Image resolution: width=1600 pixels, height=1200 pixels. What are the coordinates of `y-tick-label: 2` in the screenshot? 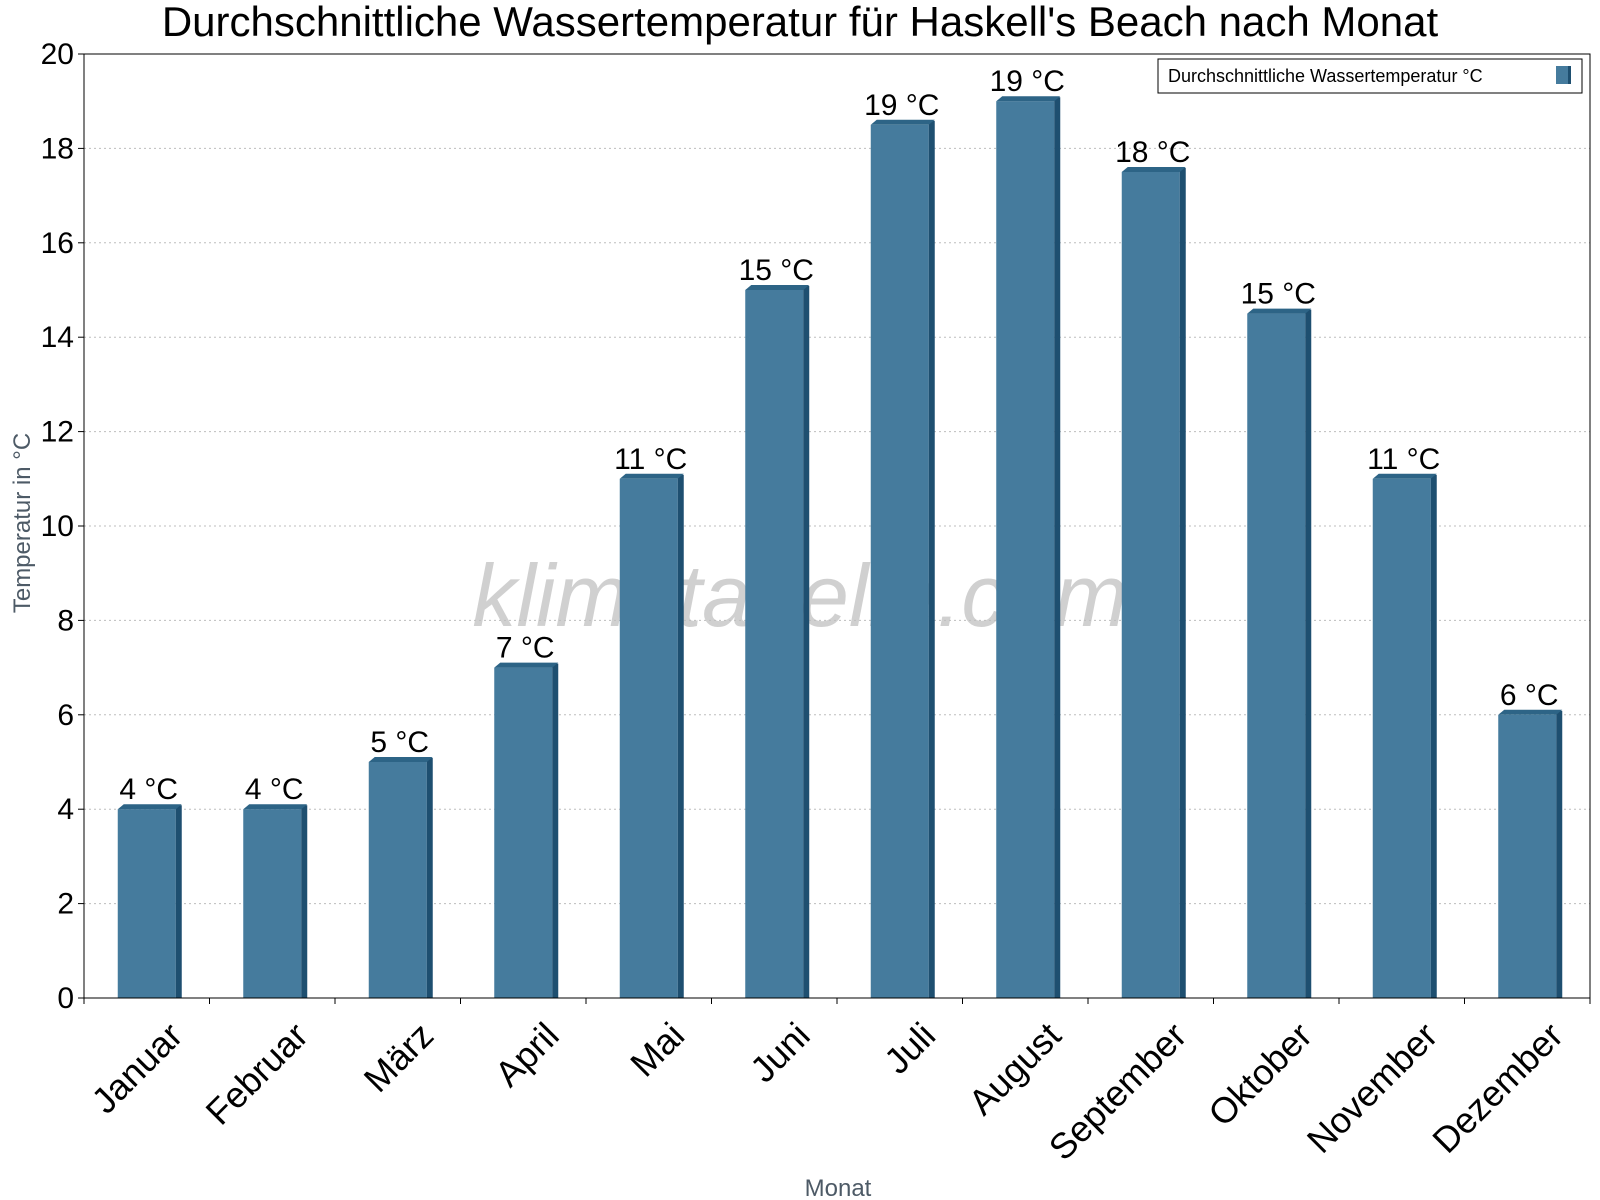 It's located at (65, 904).